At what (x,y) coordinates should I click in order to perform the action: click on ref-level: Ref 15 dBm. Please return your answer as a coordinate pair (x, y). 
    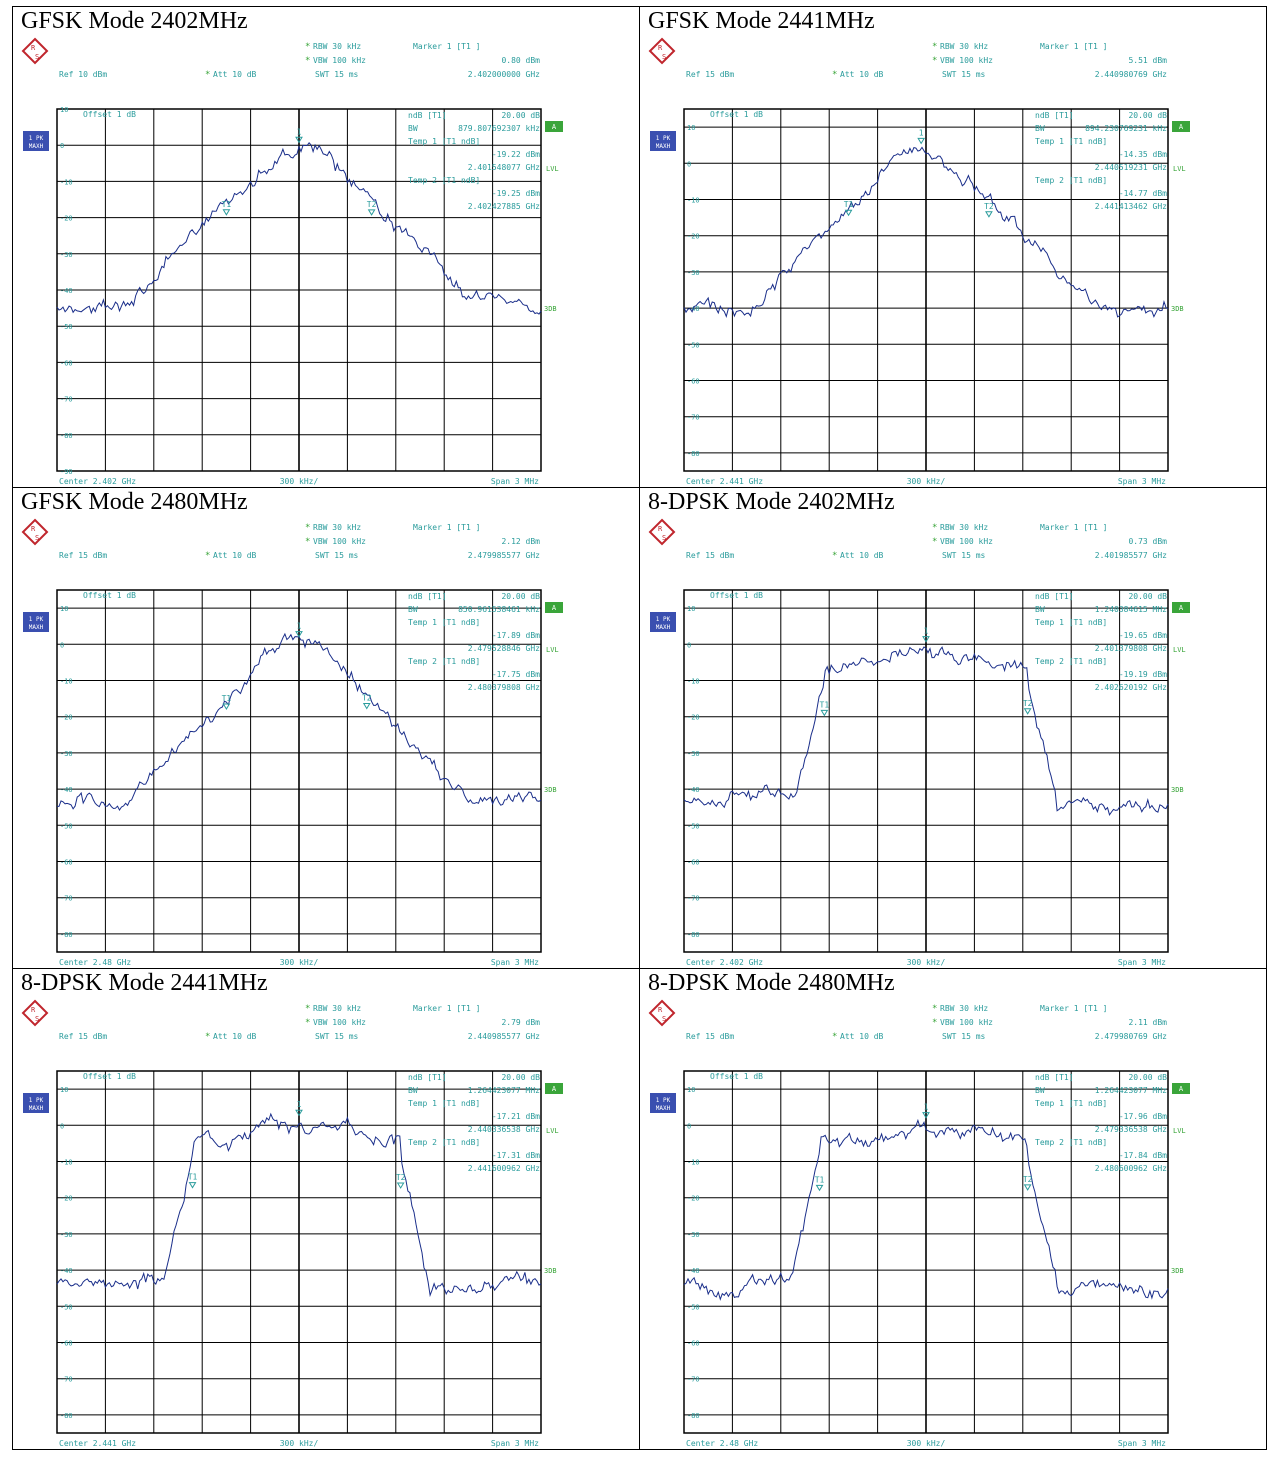
    Looking at the image, I should click on (83, 555).